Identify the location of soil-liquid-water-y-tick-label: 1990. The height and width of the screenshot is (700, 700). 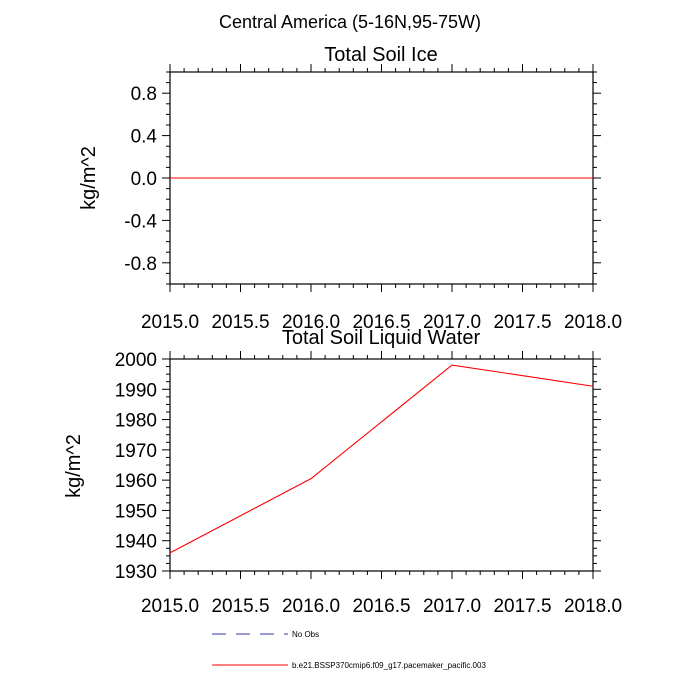
(136, 390).